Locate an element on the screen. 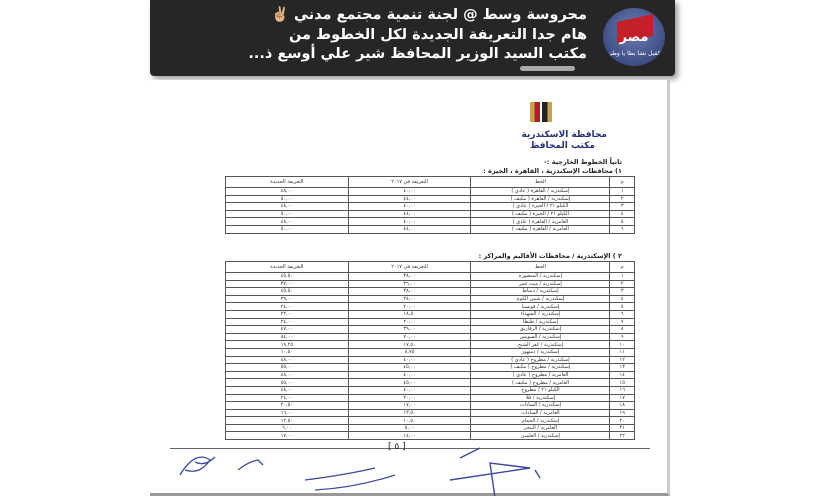 This screenshot has height=500, width=825. table-cell: العامرية / القاهرة ( مكيف ) is located at coordinates (540, 229).